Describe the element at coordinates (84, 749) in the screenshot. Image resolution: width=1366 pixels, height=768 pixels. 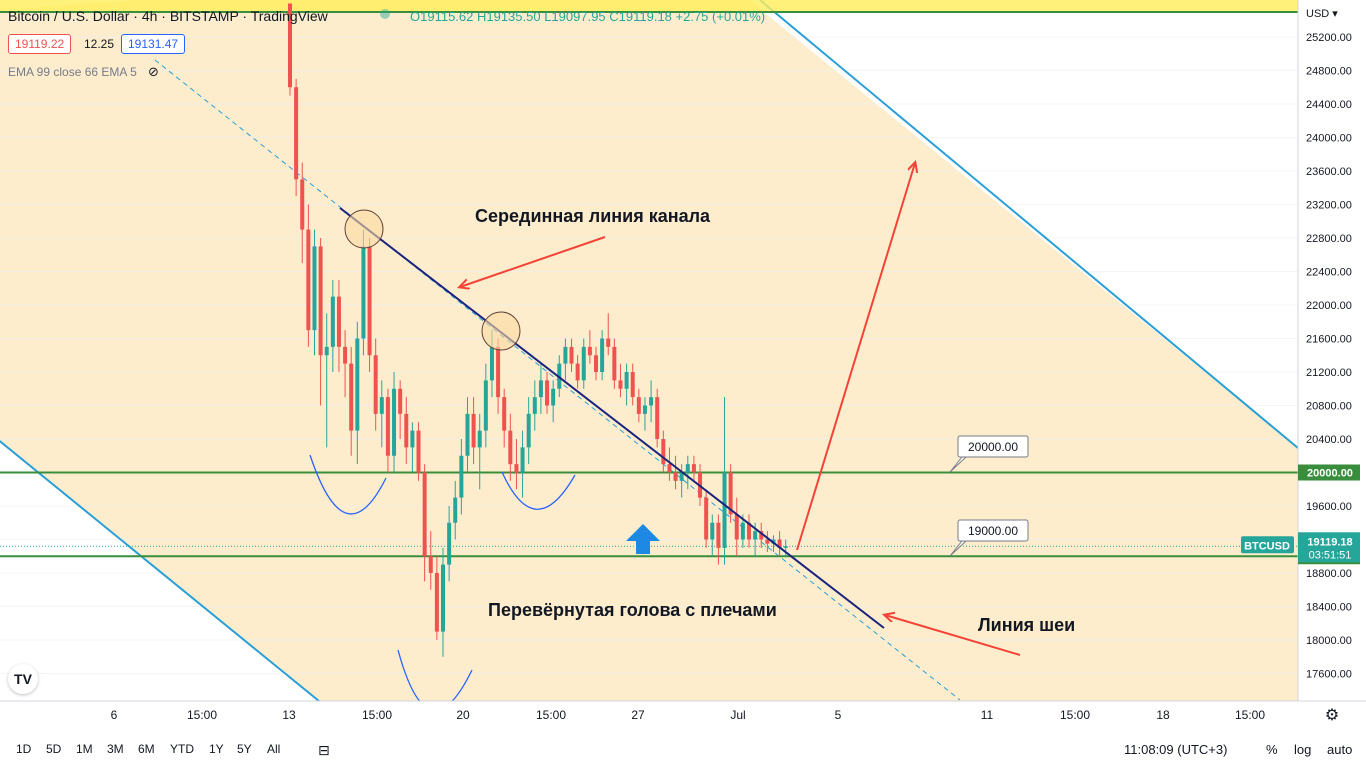
I see `timeframe-1m: 1M` at that location.